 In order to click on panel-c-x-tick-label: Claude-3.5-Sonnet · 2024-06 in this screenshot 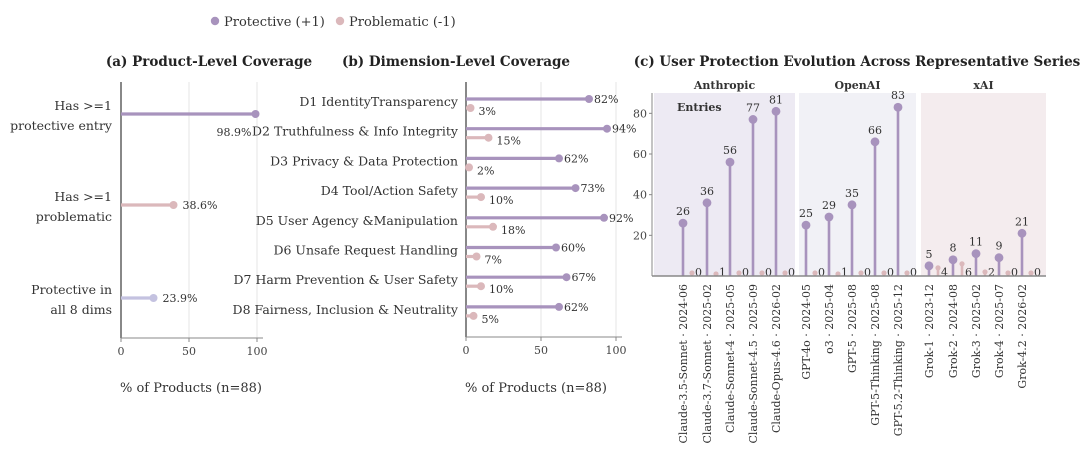, I will do `click(683, 364)`.